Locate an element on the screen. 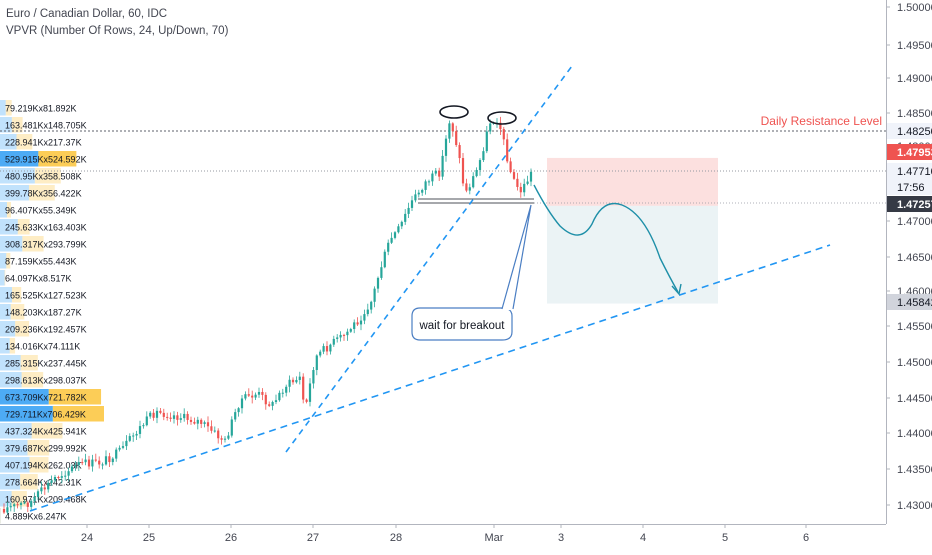  svg-text: 165.525Kx127.523K is located at coordinates (46, 296).